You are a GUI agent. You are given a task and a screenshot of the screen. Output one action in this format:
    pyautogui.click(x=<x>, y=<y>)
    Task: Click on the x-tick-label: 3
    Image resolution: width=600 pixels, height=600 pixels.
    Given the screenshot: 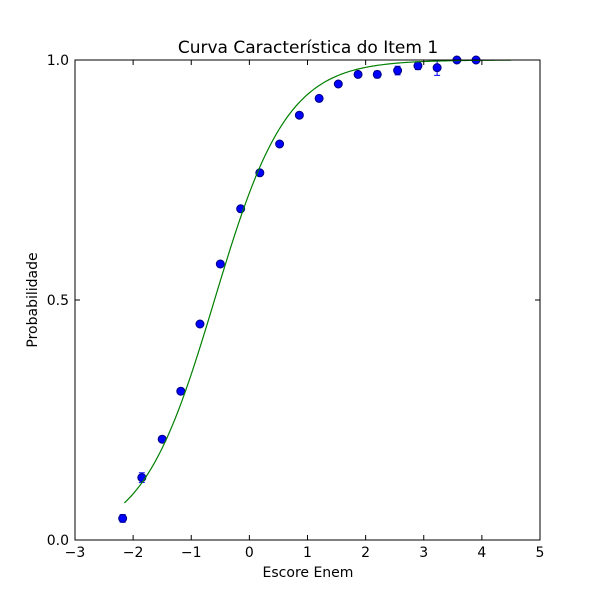 What is the action you would take?
    pyautogui.click(x=423, y=553)
    